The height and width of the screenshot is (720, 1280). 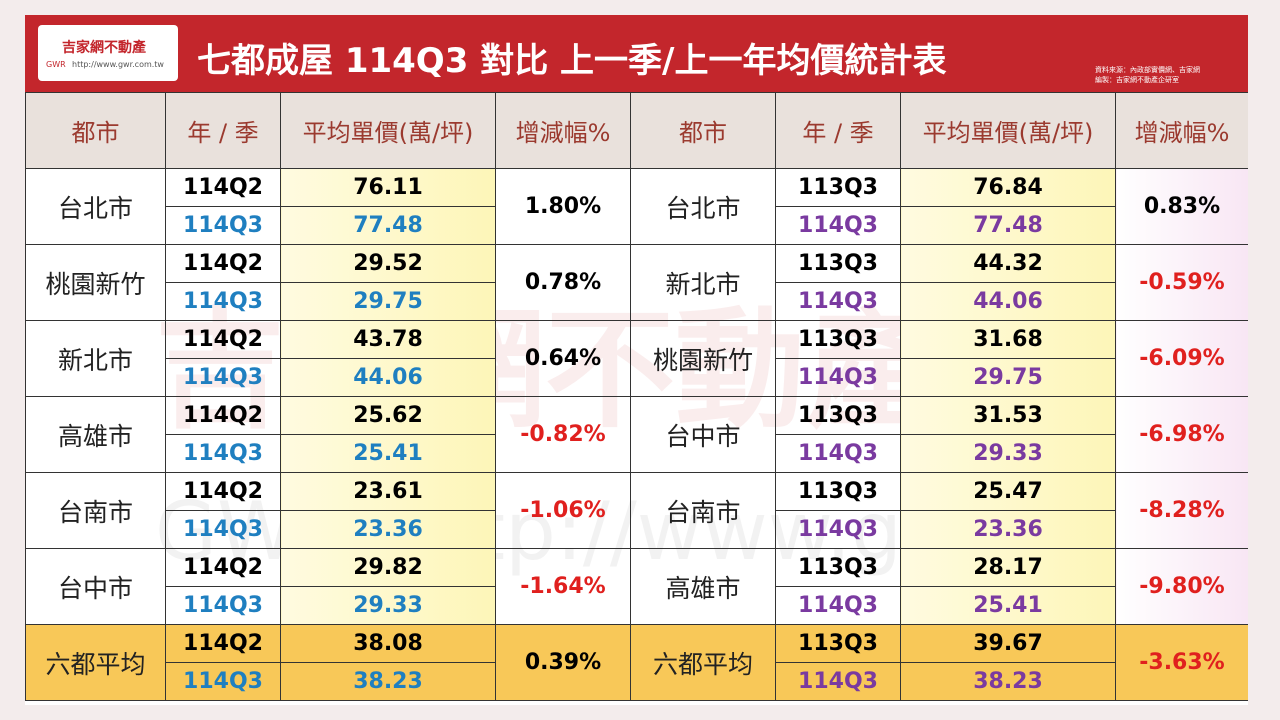 What do you see at coordinates (563, 358) in the screenshot?
I see `change: 0.64%` at bounding box center [563, 358].